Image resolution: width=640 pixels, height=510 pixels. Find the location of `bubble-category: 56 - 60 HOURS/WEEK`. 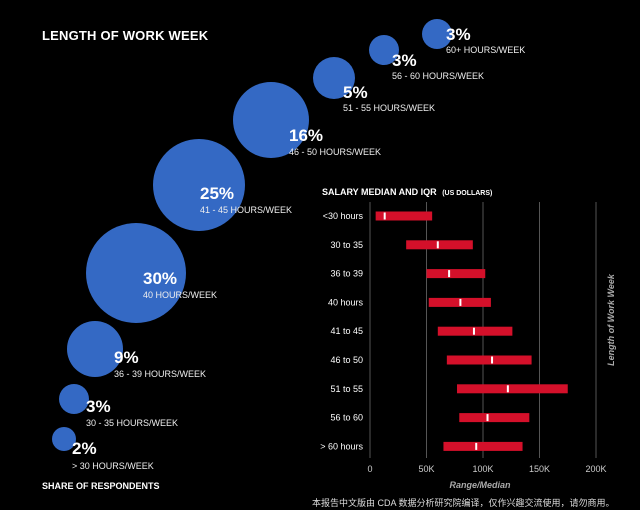

bubble-category: 56 - 60 HOURS/WEEK is located at coordinates (438, 76).